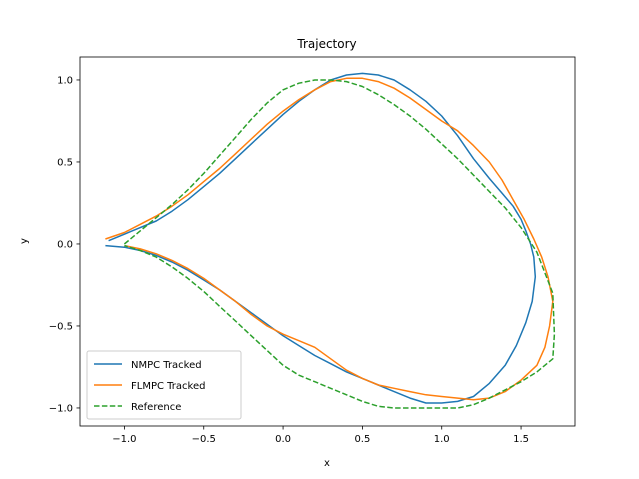 This screenshot has width=639, height=479. Describe the element at coordinates (442, 439) in the screenshot. I see `x-tick-label: 1.0` at that location.